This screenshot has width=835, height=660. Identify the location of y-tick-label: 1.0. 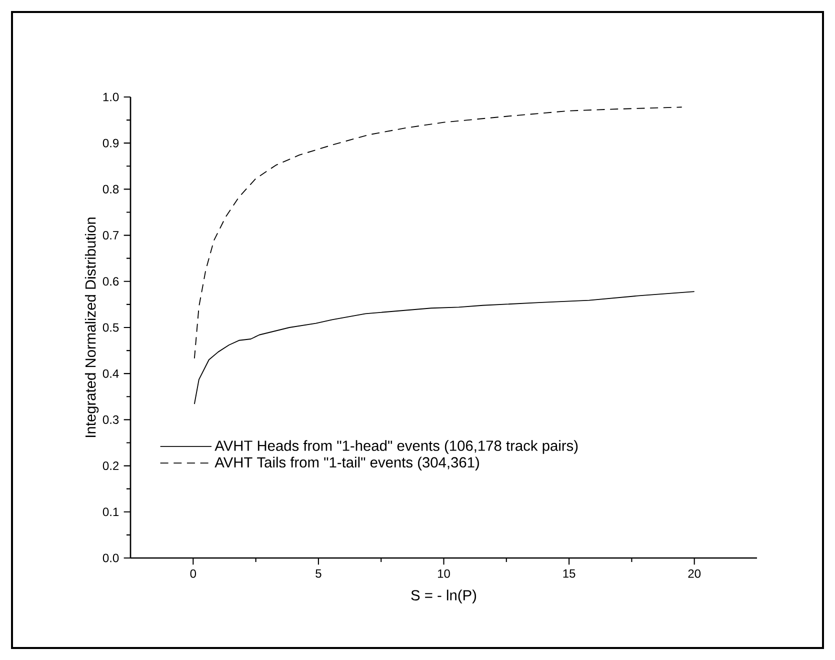
(111, 97).